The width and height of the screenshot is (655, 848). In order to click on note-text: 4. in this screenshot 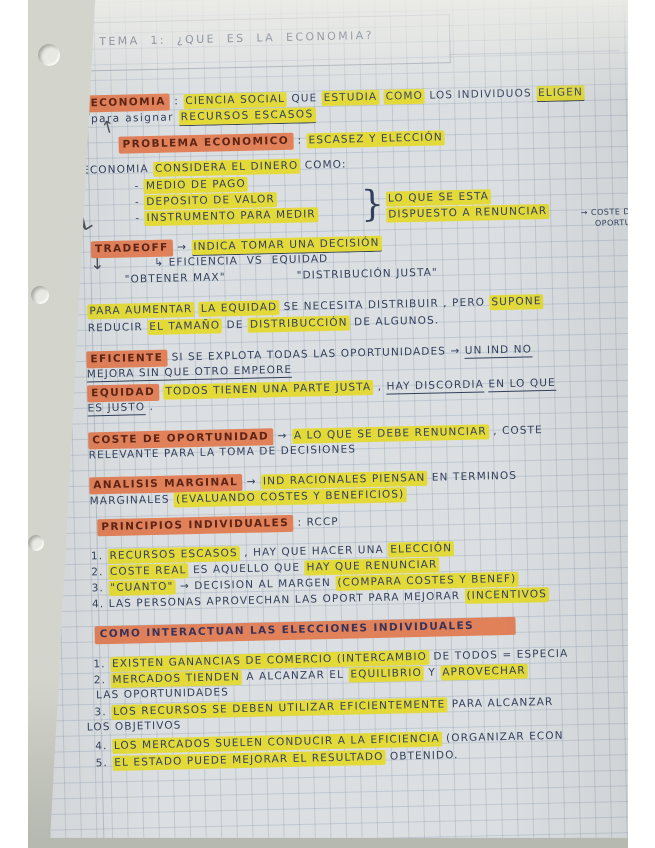, I will do `click(104, 746)`.